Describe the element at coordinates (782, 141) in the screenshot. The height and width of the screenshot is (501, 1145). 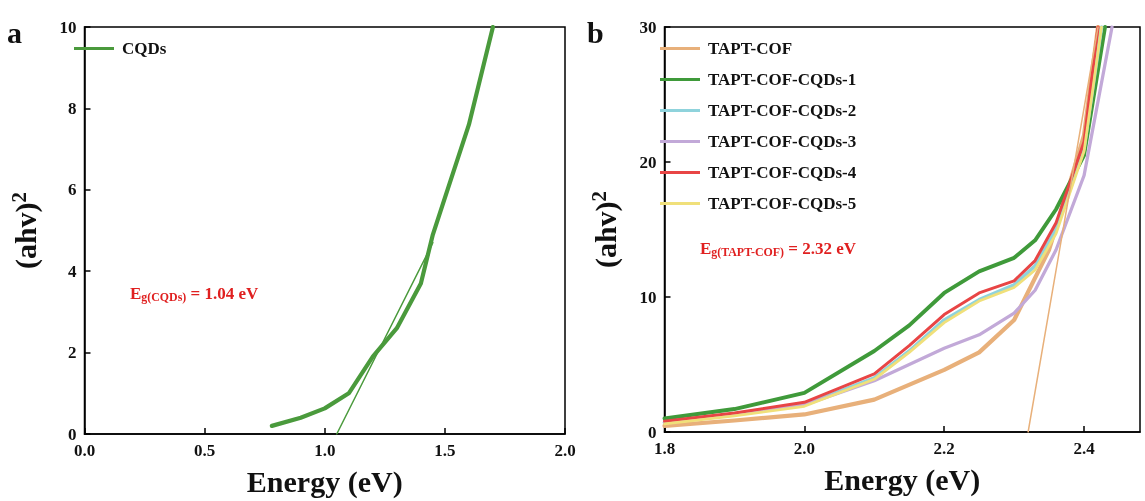
I see `legend-label: TAPT-COF-CQDs-3` at that location.